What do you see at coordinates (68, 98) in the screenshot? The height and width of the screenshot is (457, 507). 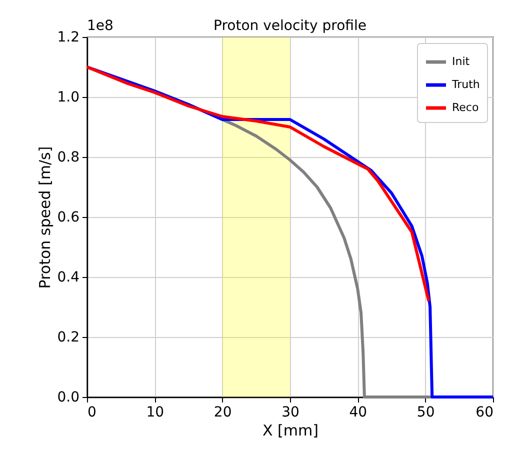 I see `y-tick-label: 1.0` at bounding box center [68, 98].